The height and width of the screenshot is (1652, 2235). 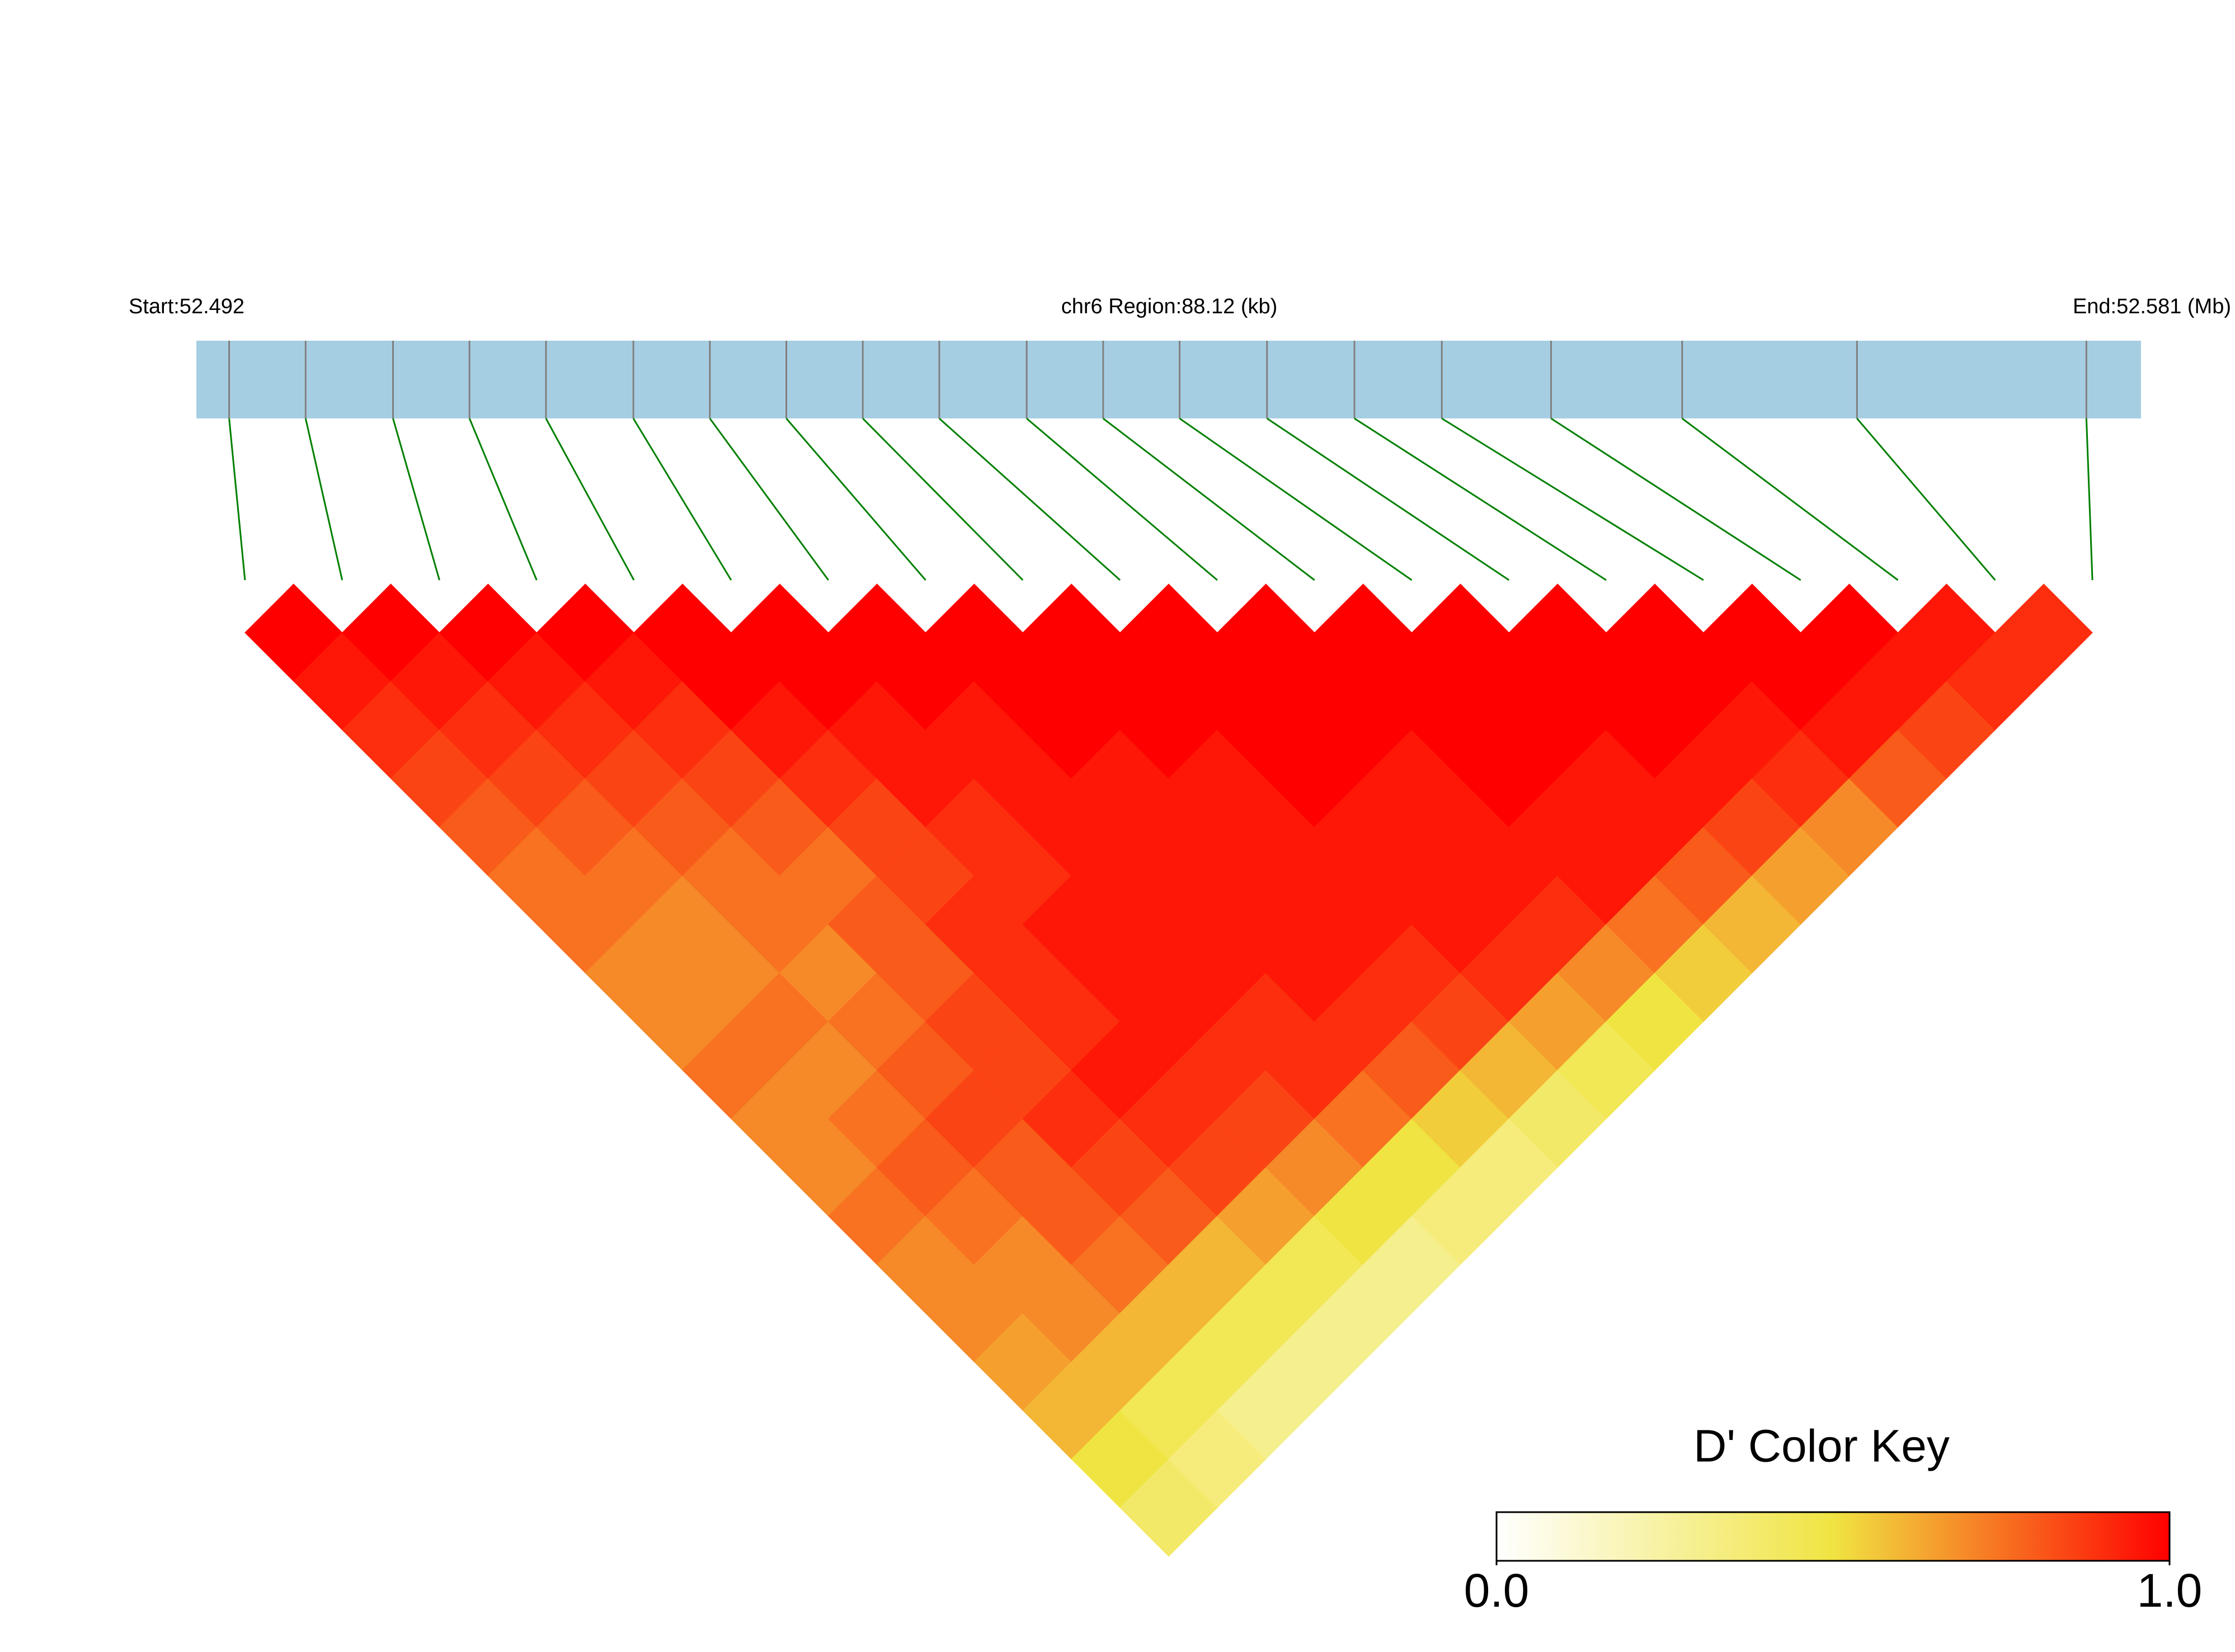 I want to click on region-label: chr6 Region:88.12 (kb), so click(x=1169, y=306).